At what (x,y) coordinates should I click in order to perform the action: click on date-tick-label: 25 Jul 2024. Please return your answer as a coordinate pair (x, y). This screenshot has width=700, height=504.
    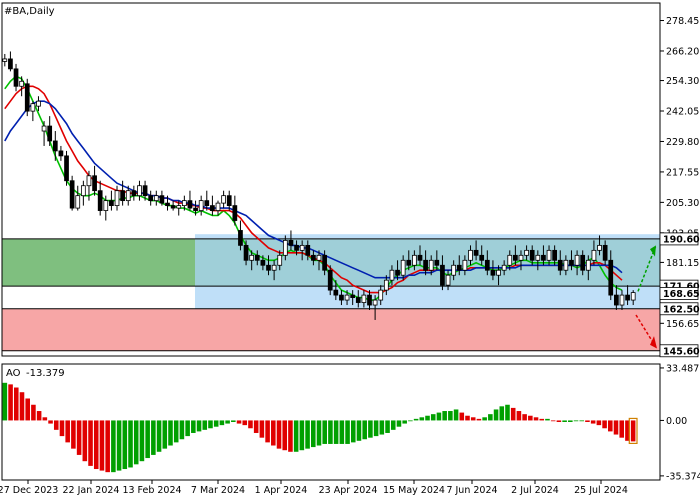
    Looking at the image, I should click on (601, 490).